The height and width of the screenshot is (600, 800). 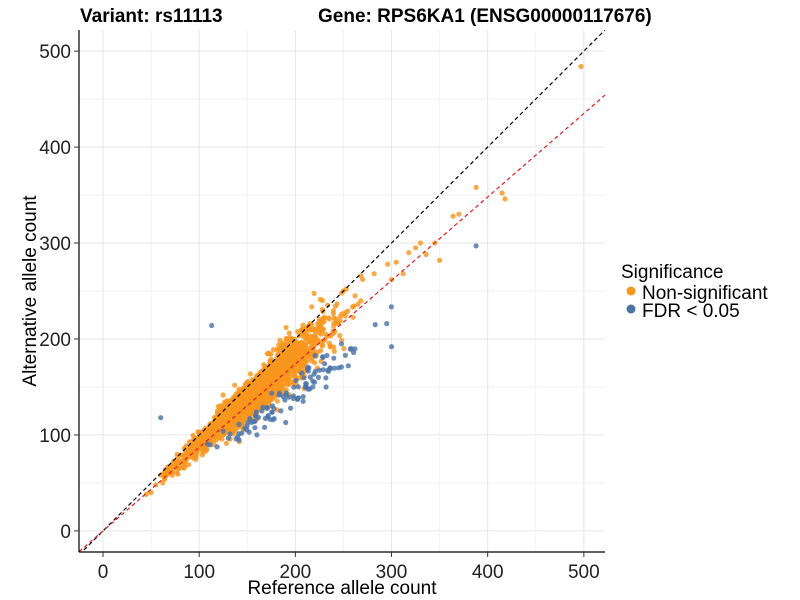 I want to click on x-tick-label: 0, so click(x=103, y=572).